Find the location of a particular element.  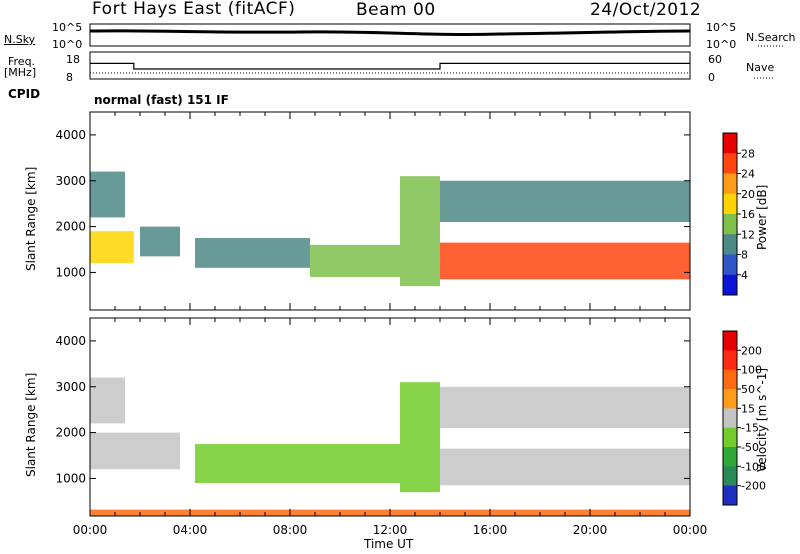

n-search-label: N.Search is located at coordinates (771, 37).